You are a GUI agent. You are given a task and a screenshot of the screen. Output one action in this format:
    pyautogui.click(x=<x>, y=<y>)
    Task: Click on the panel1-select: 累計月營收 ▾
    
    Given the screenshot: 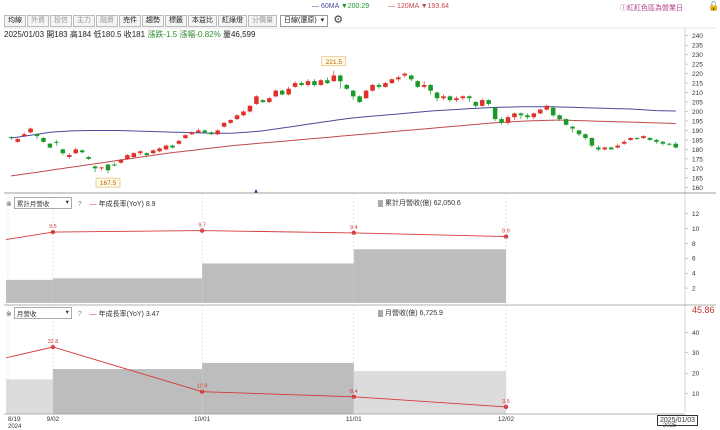 What is the action you would take?
    pyautogui.click(x=42, y=203)
    